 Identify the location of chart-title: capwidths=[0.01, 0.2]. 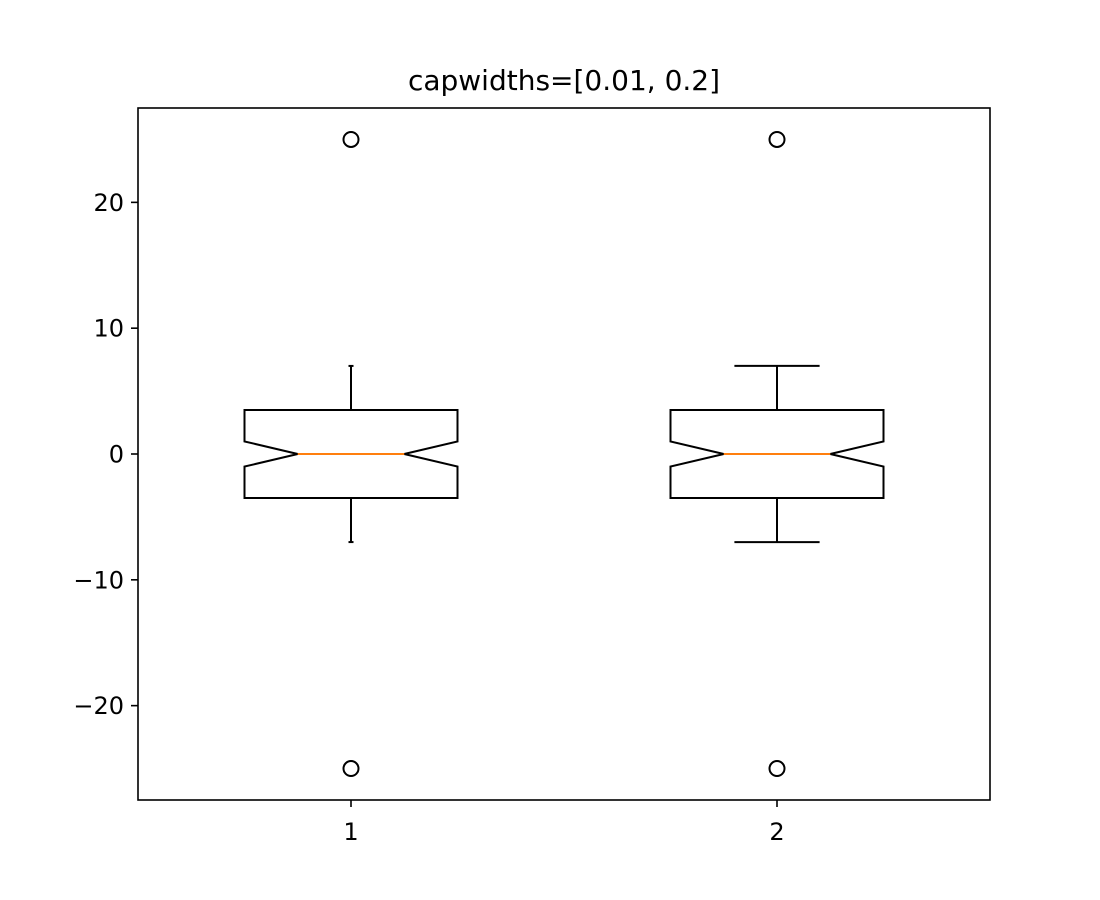
(564, 80).